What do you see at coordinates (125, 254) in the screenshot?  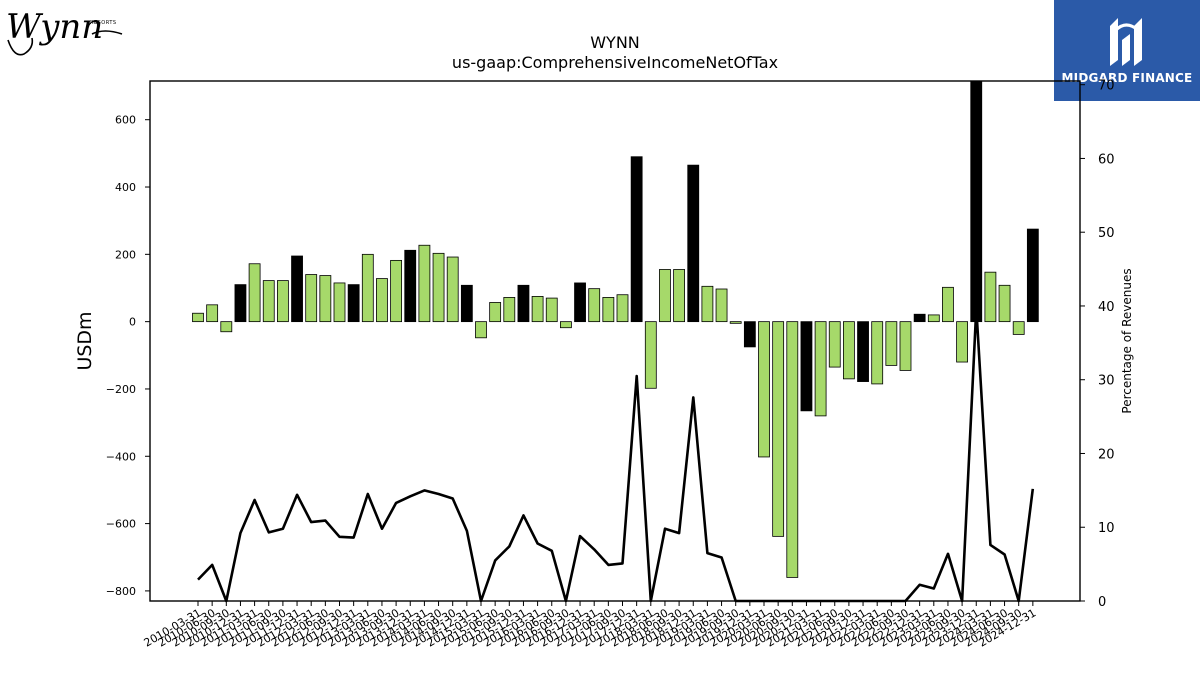 I see `y-tick-label: 200` at bounding box center [125, 254].